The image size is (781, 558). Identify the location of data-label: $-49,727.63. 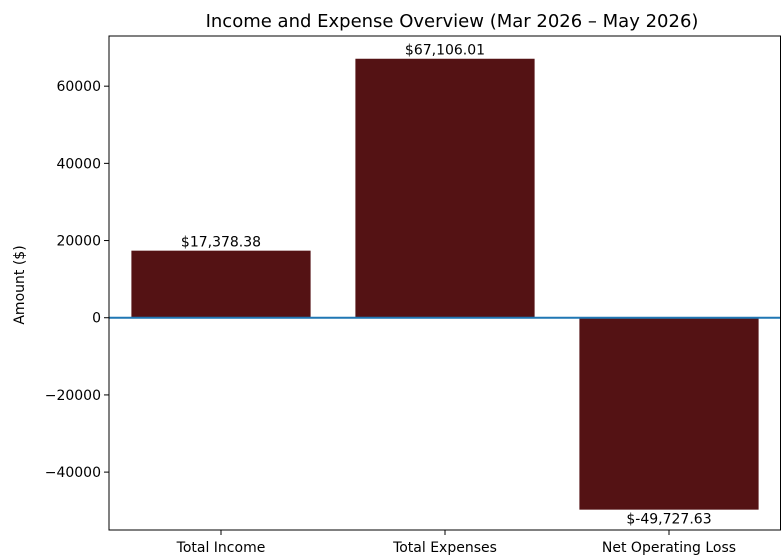
(668, 520).